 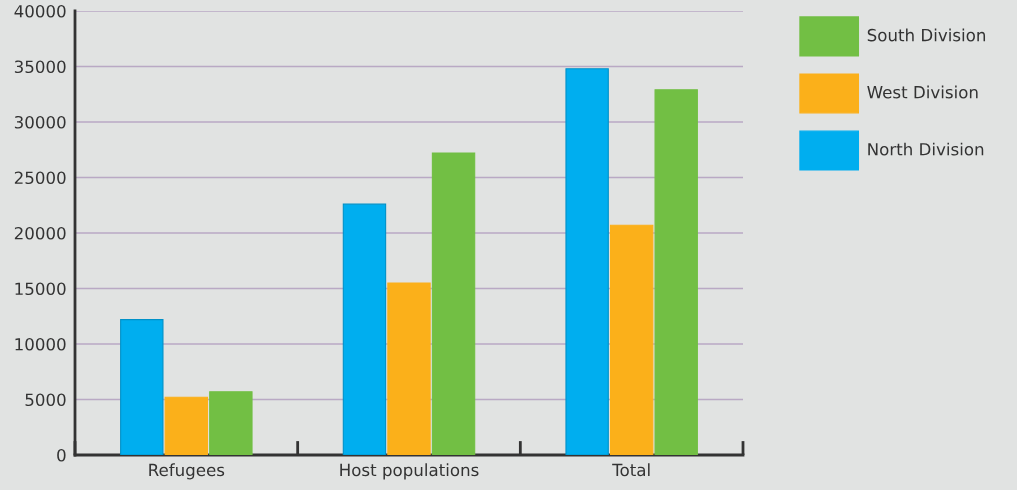 What do you see at coordinates (926, 35) in the screenshot?
I see `legend-label: South Division` at bounding box center [926, 35].